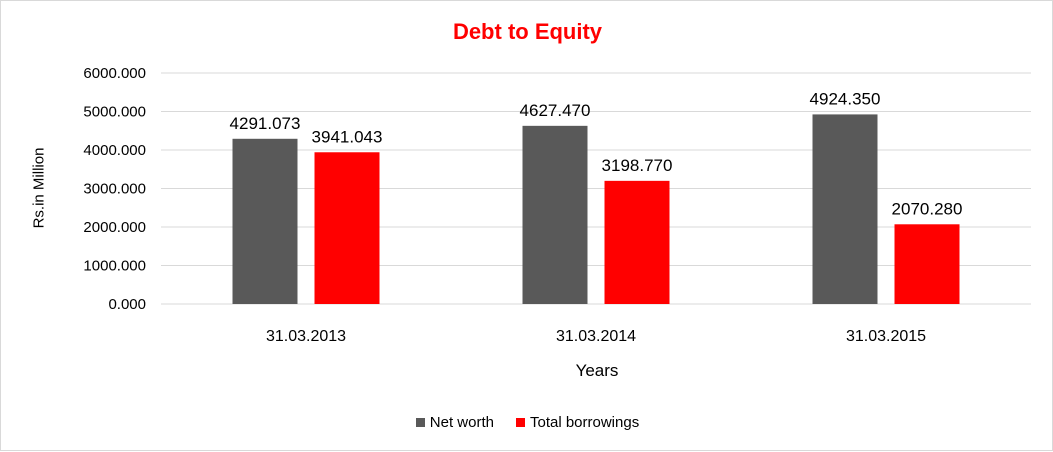 The width and height of the screenshot is (1053, 452). I want to click on data-label: 4627.470, so click(555, 110).